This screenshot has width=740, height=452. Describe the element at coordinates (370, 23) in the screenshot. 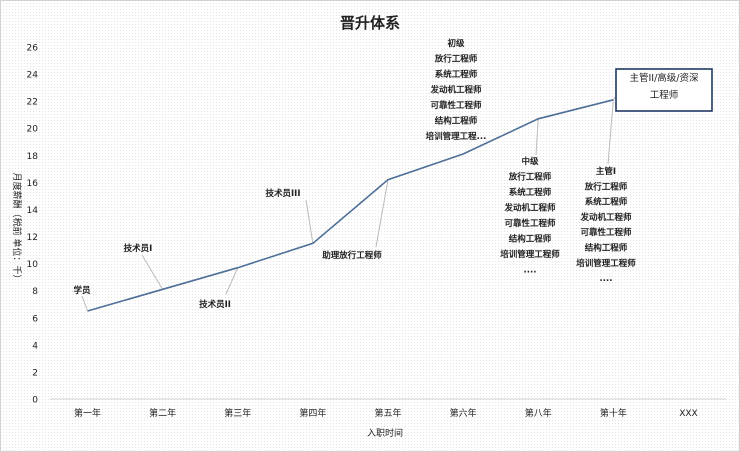

I see `chart-title: 晋升体系` at that location.